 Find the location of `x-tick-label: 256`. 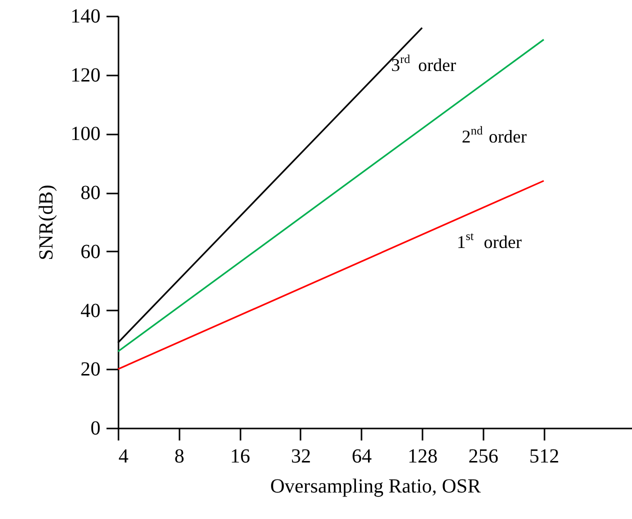

x-tick-label: 256 is located at coordinates (483, 457).